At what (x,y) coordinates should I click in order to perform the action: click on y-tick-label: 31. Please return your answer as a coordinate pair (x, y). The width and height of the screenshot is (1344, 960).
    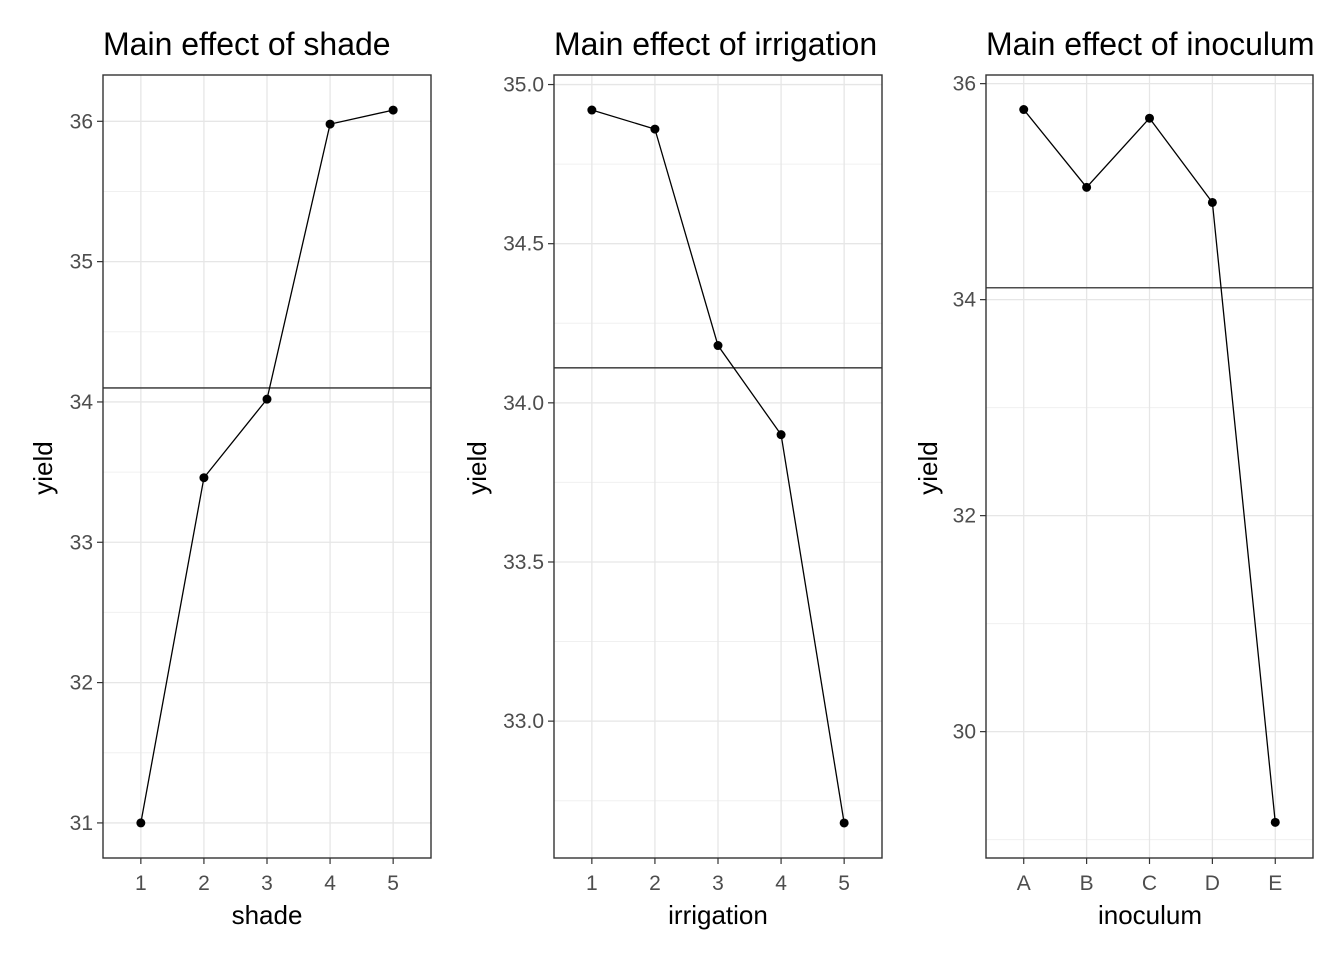
    Looking at the image, I should click on (81, 823).